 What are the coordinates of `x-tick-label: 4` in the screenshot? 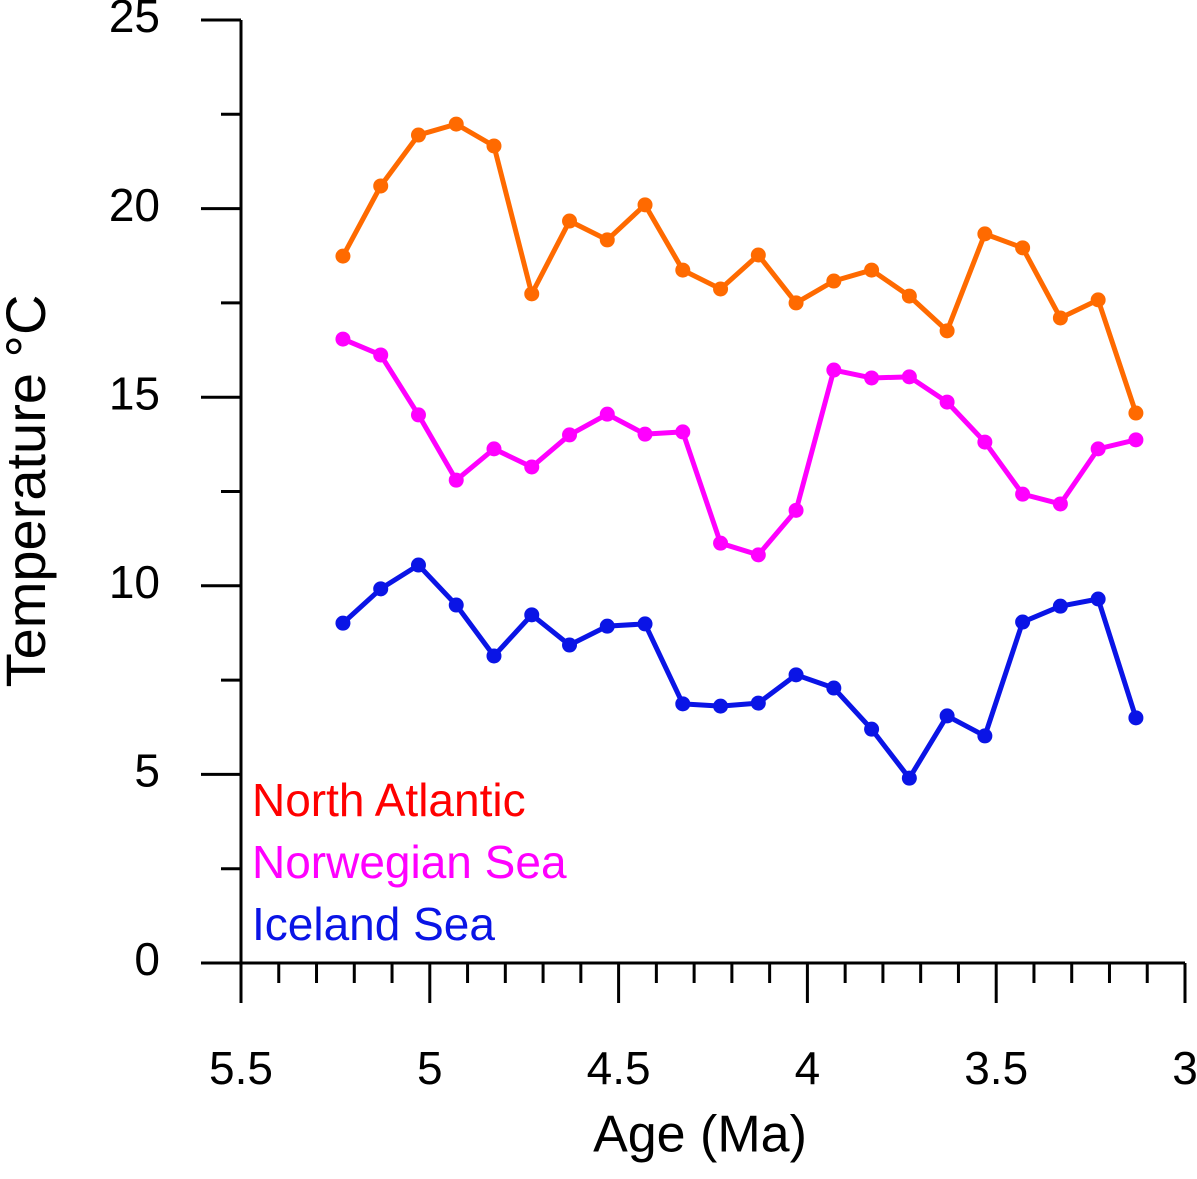 It's located at (808, 1068).